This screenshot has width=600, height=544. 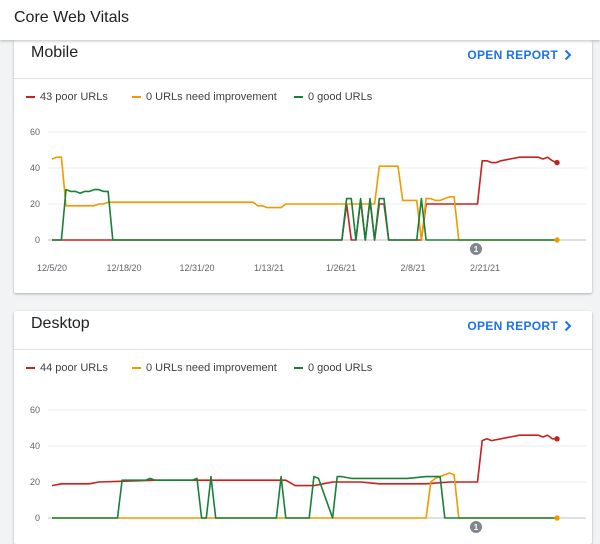 What do you see at coordinates (196, 268) in the screenshot?
I see `x-tick-label: 12/31/20` at bounding box center [196, 268].